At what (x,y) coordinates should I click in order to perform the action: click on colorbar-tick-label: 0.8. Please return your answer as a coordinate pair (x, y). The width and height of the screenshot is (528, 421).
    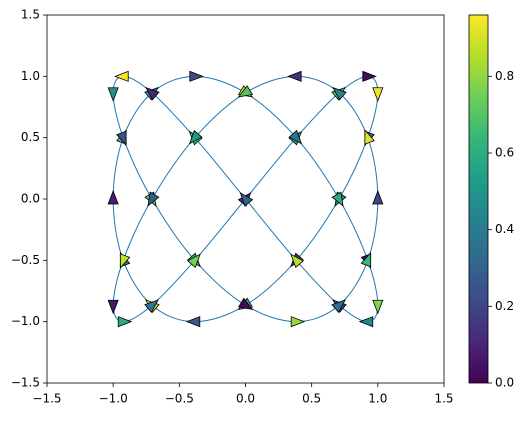
    Looking at the image, I should click on (504, 76).